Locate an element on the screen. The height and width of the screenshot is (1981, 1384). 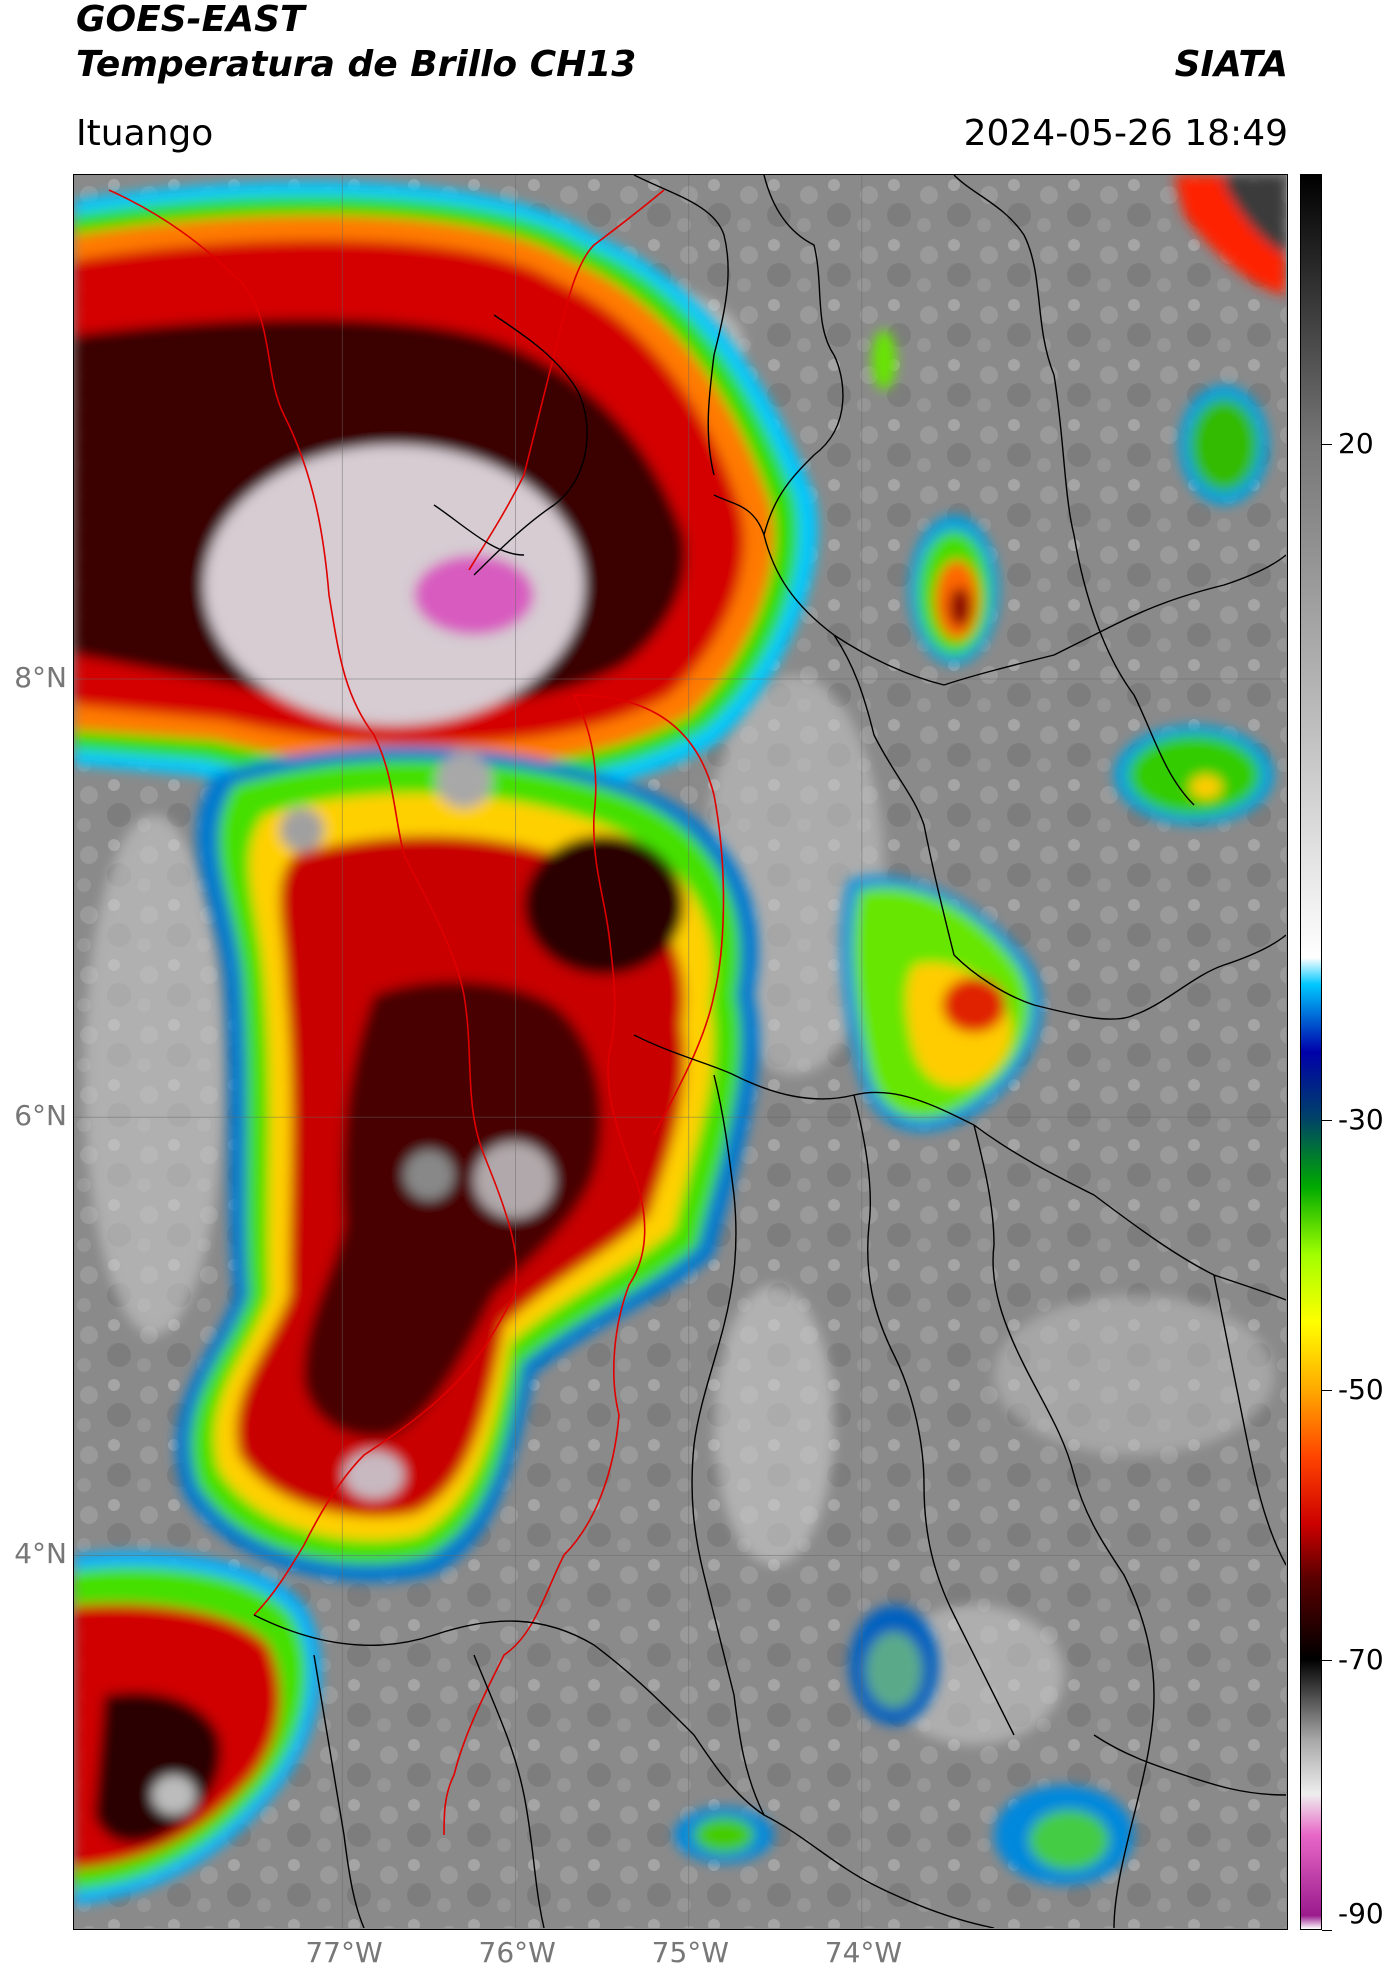
storm-east-3-yellow is located at coordinates (1206, 787).